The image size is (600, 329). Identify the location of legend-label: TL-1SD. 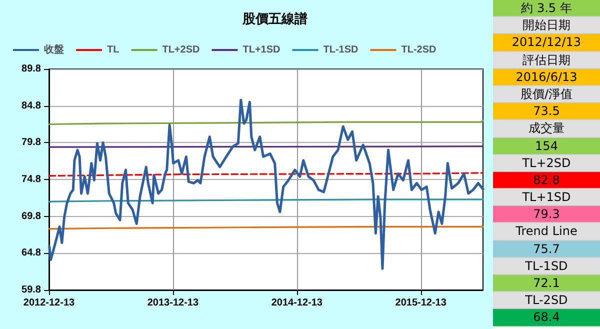
(340, 50).